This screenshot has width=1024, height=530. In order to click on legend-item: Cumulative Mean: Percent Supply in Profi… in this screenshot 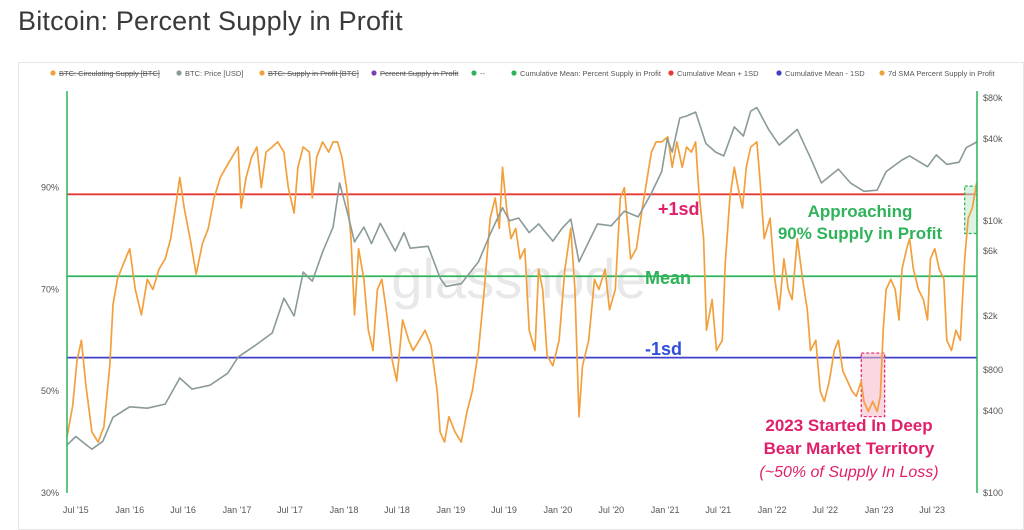, I will do `click(586, 73)`.